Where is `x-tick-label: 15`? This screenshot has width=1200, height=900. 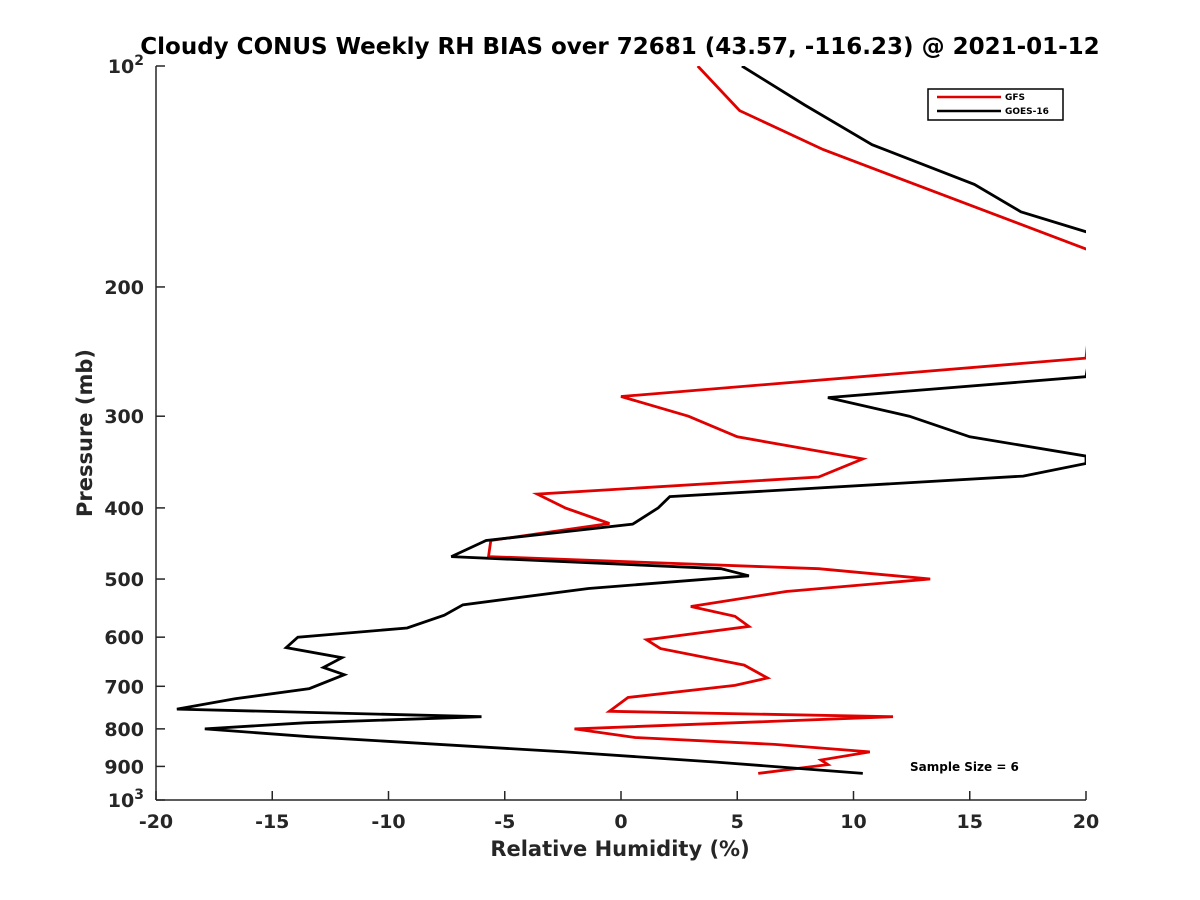 x-tick-label: 15 is located at coordinates (970, 822).